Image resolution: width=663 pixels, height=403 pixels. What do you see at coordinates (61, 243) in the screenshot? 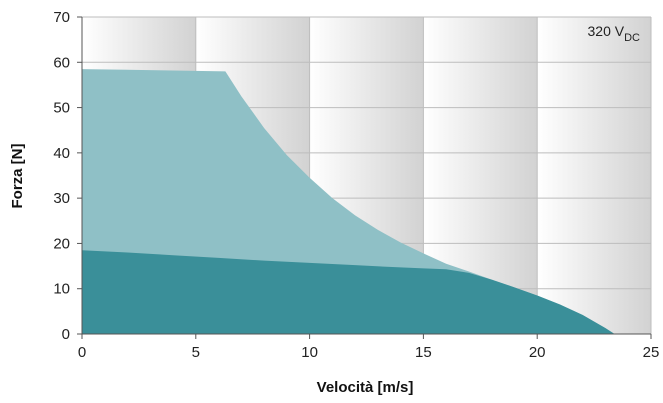
I see `y-tick-label: 20` at bounding box center [61, 243].